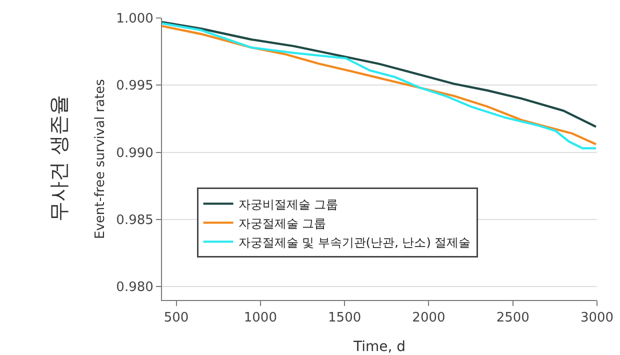  What do you see at coordinates (429, 318) in the screenshot?
I see `x-tick-label: 2000` at bounding box center [429, 318].